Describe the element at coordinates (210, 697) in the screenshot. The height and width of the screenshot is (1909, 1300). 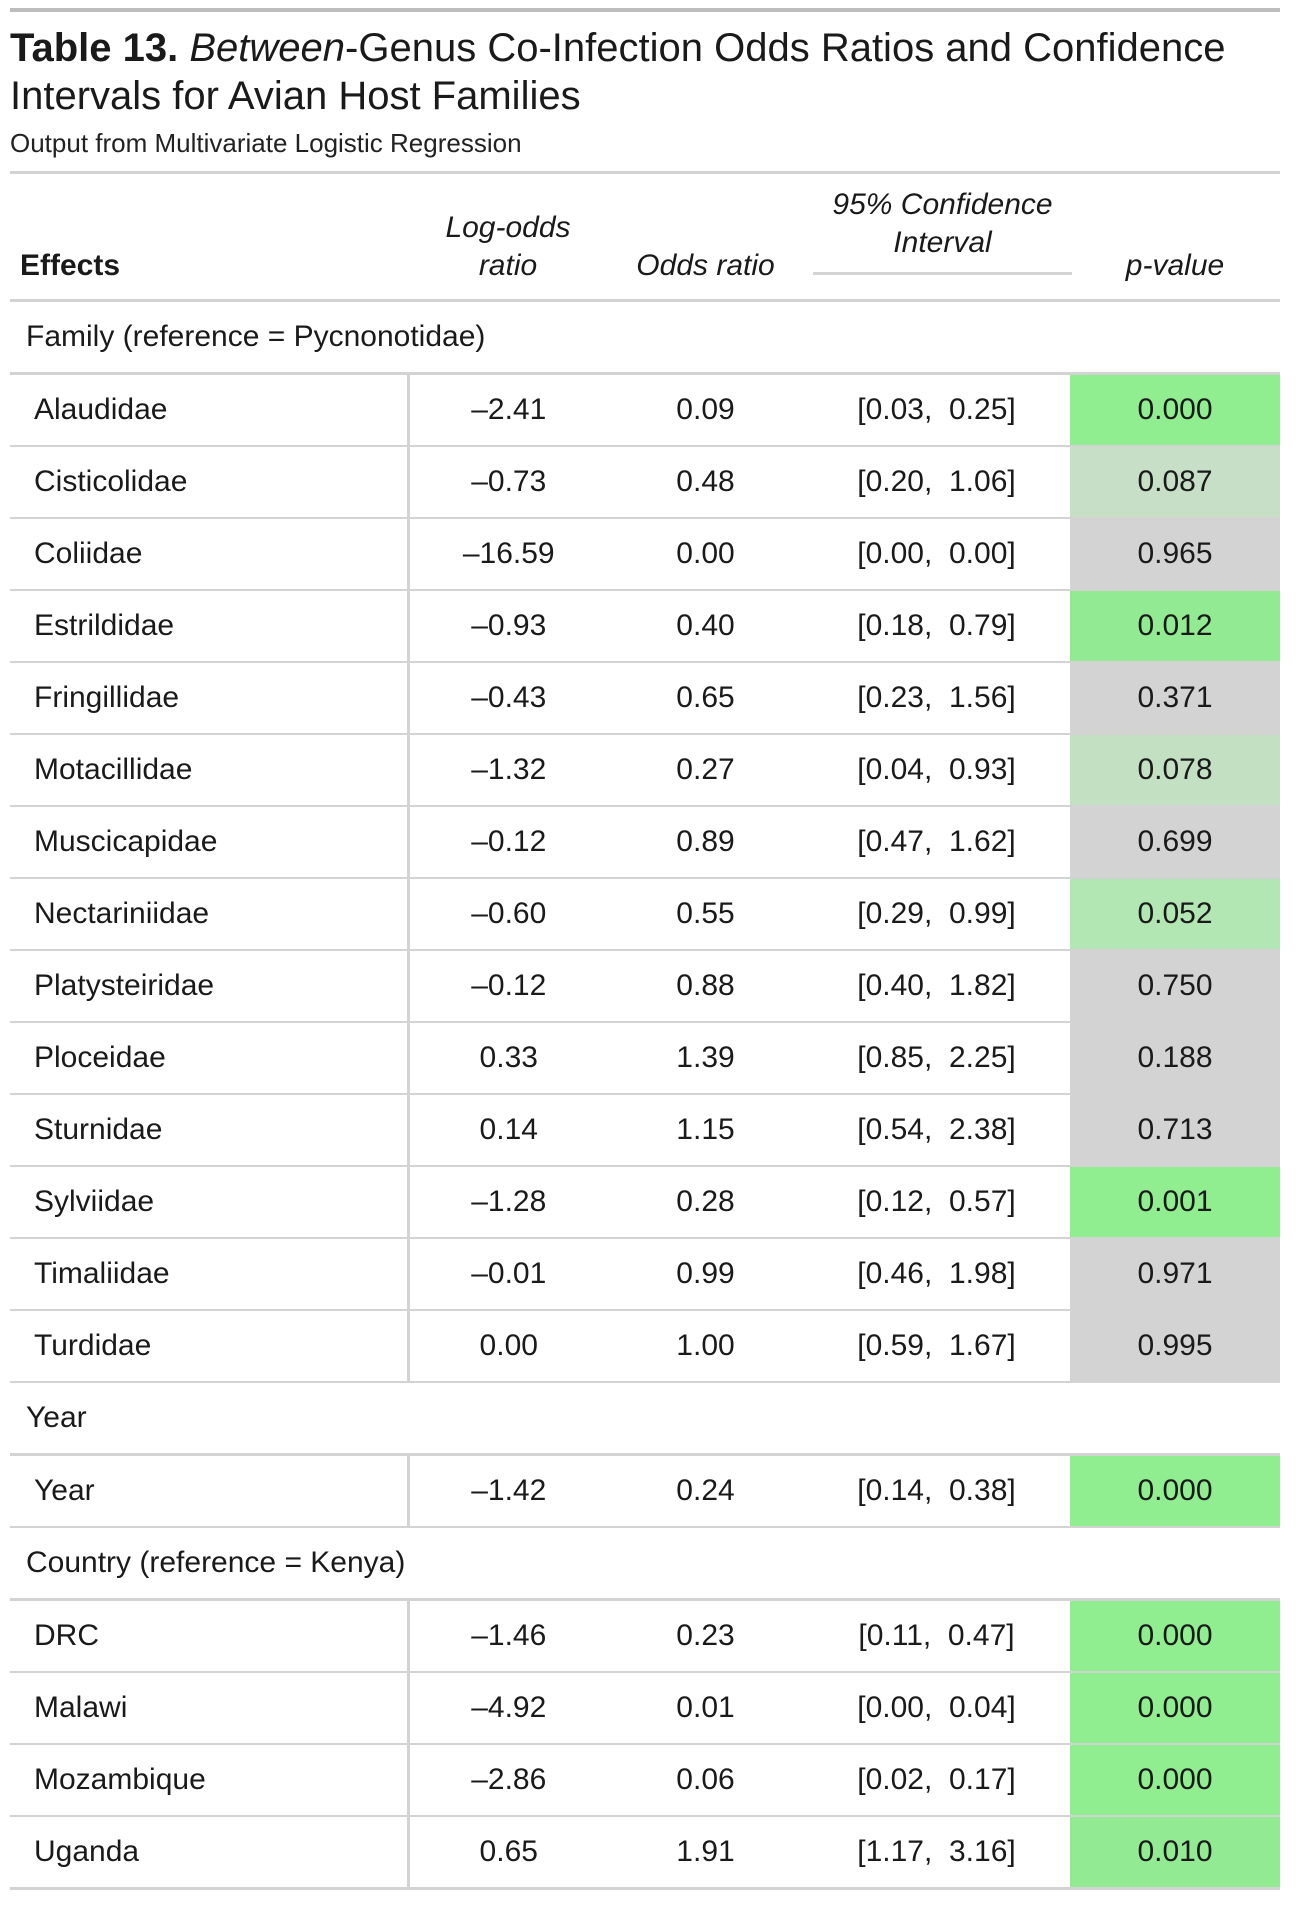
I see `effect-cell: Fringillidae` at that location.